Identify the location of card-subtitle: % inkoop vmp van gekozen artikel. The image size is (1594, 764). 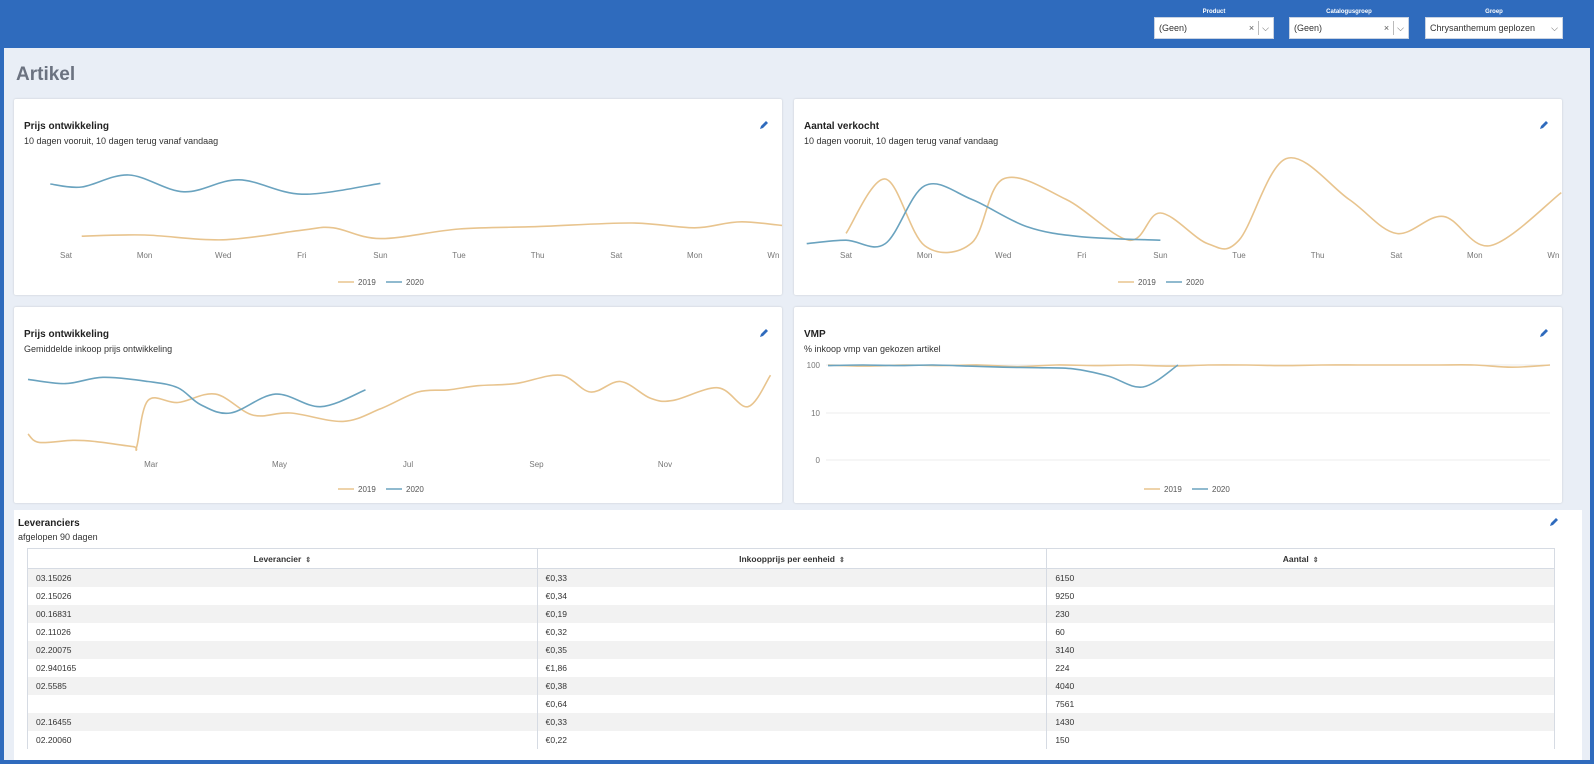
(872, 349).